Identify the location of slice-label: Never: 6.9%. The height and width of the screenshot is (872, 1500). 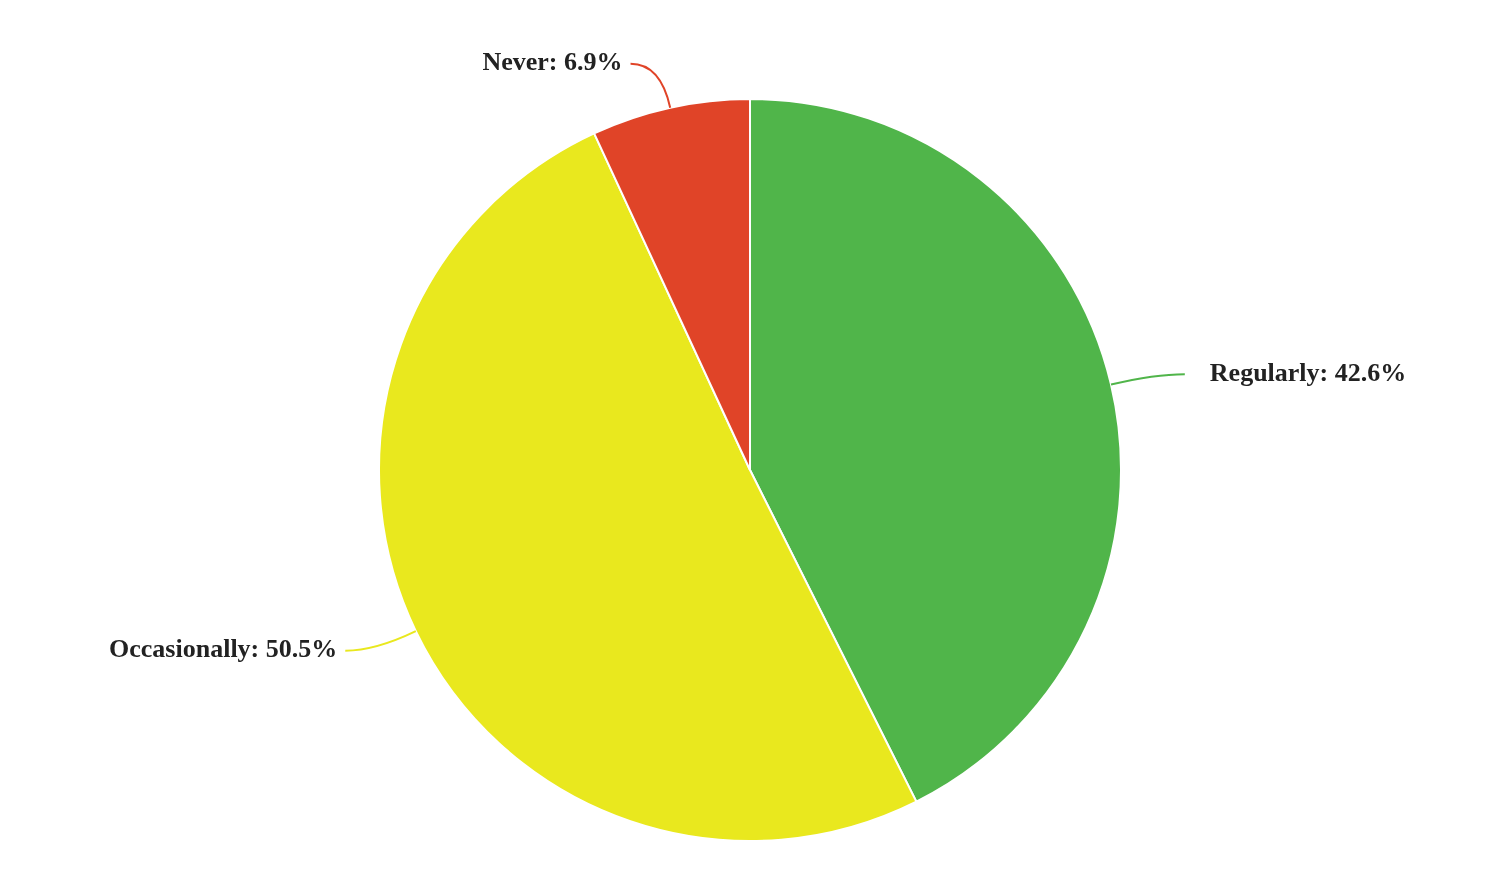
(552, 62).